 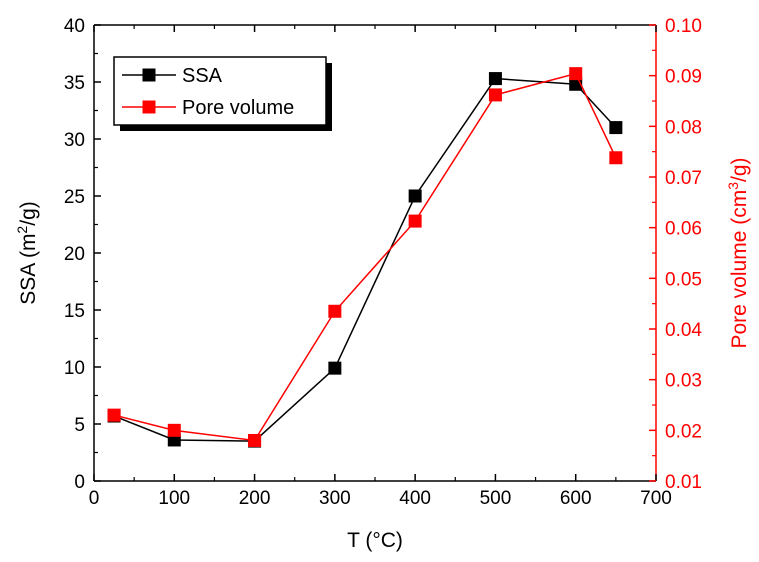 I want to click on x-axis-title: T (°C), so click(x=375, y=540).